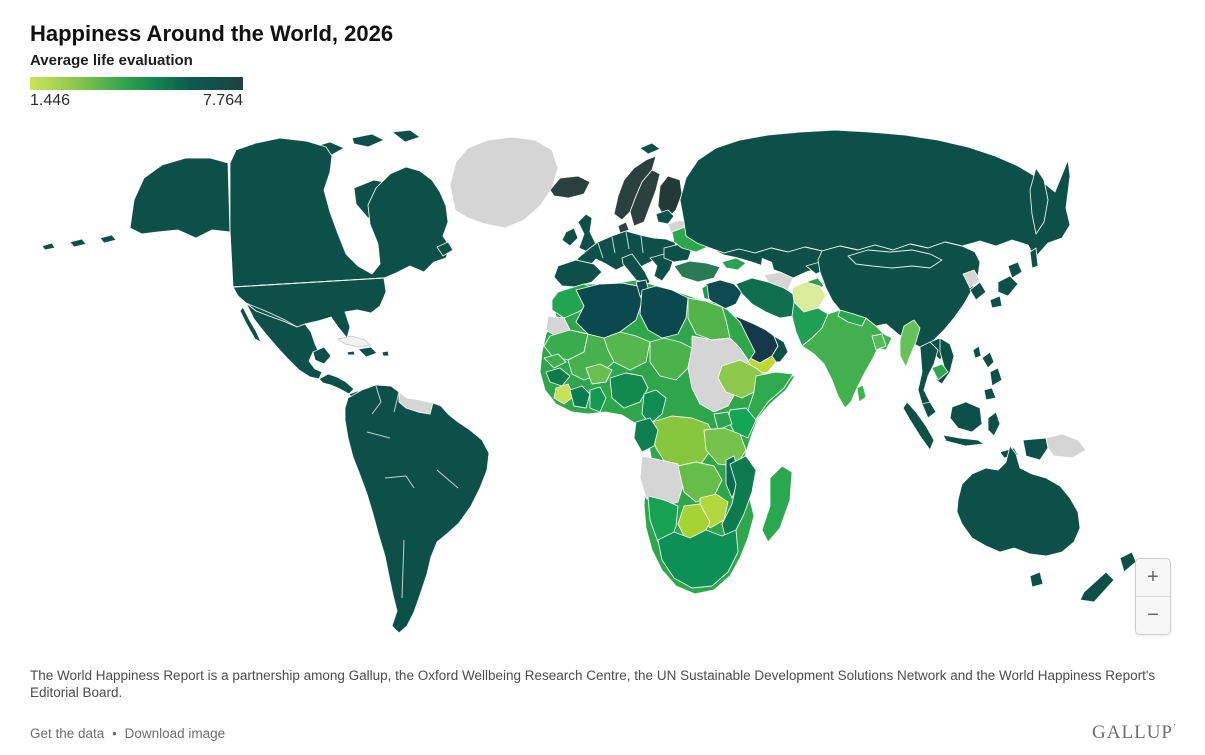 This screenshot has height=755, width=1205. Describe the element at coordinates (180, 198) in the screenshot. I see `country-alaska` at that location.